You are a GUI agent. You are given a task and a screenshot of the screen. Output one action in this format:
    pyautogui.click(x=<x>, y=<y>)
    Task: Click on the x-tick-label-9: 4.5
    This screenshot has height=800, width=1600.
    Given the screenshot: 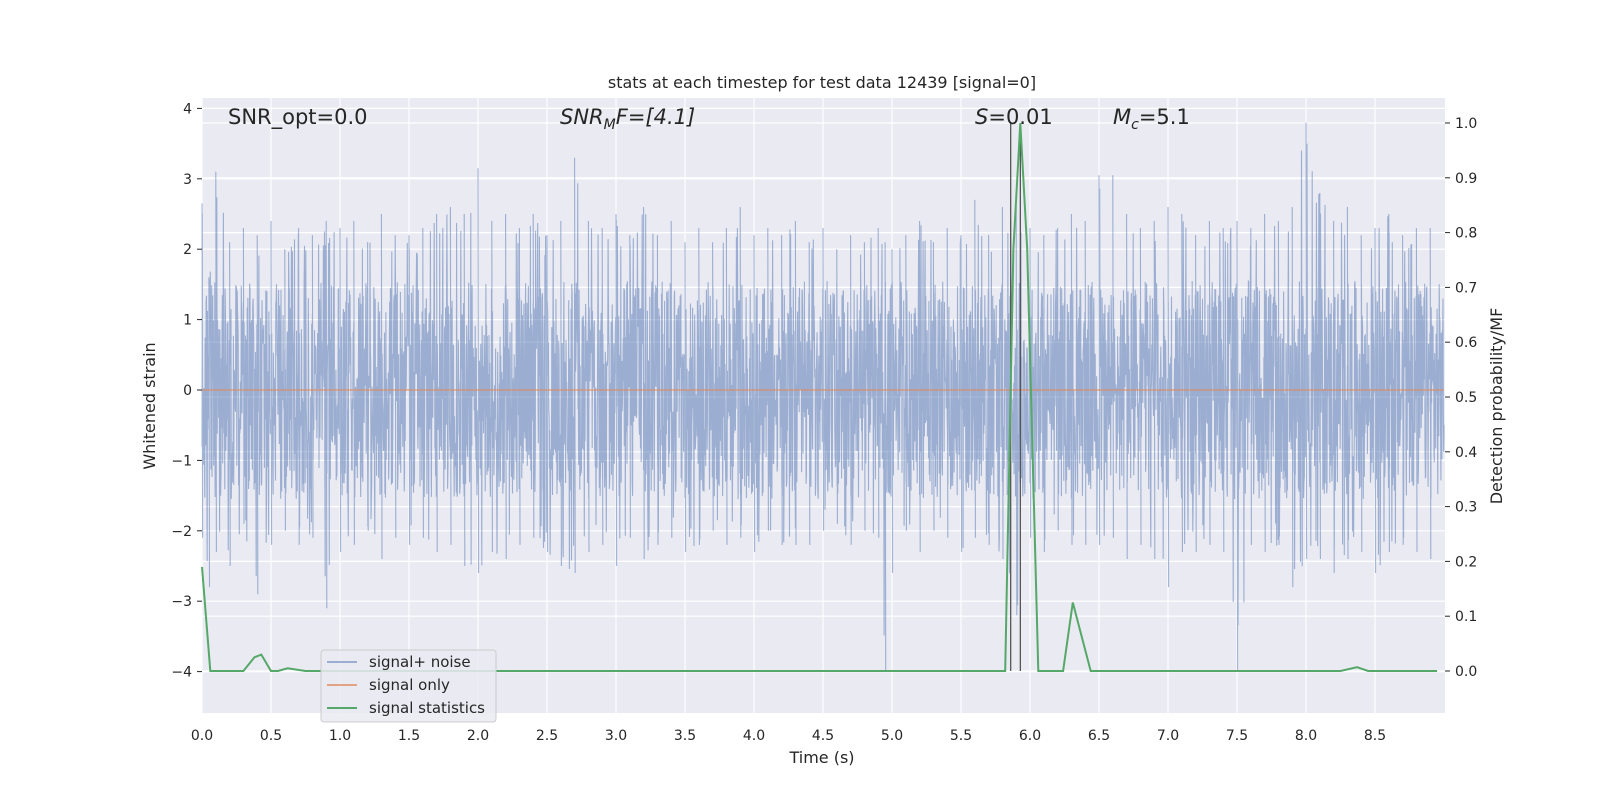 What is the action you would take?
    pyautogui.click(x=823, y=736)
    